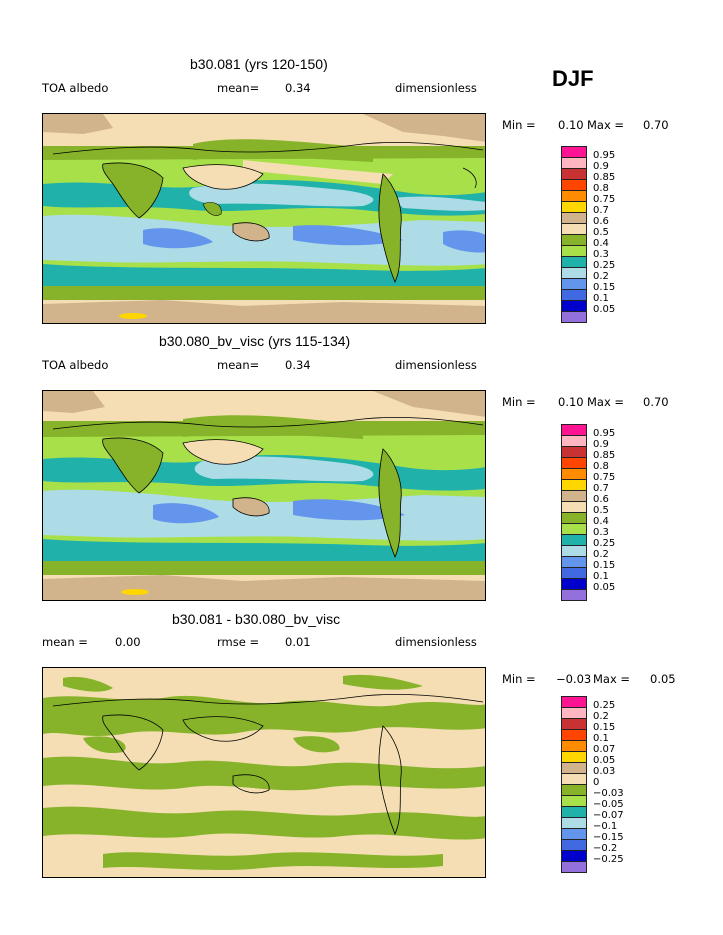 The height and width of the screenshot is (935, 723). I want to click on season-label: DJF, so click(573, 78).